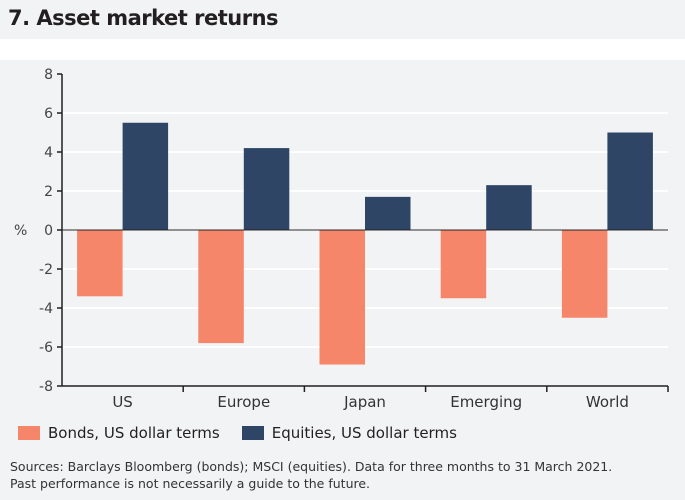  I want to click on bar-bonds-europe, so click(221, 287).